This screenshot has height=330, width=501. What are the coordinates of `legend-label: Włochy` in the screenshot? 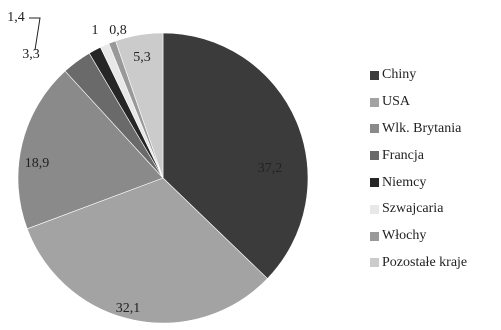 It's located at (404, 236).